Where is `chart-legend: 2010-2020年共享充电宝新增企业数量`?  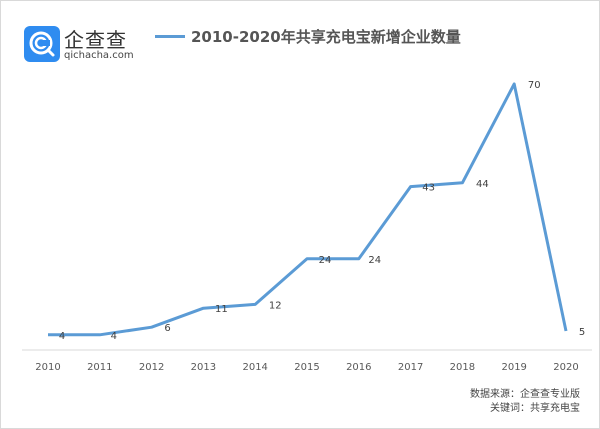
chart-legend: 2010-2020年共享充电宝新增企业数量 is located at coordinates (308, 36).